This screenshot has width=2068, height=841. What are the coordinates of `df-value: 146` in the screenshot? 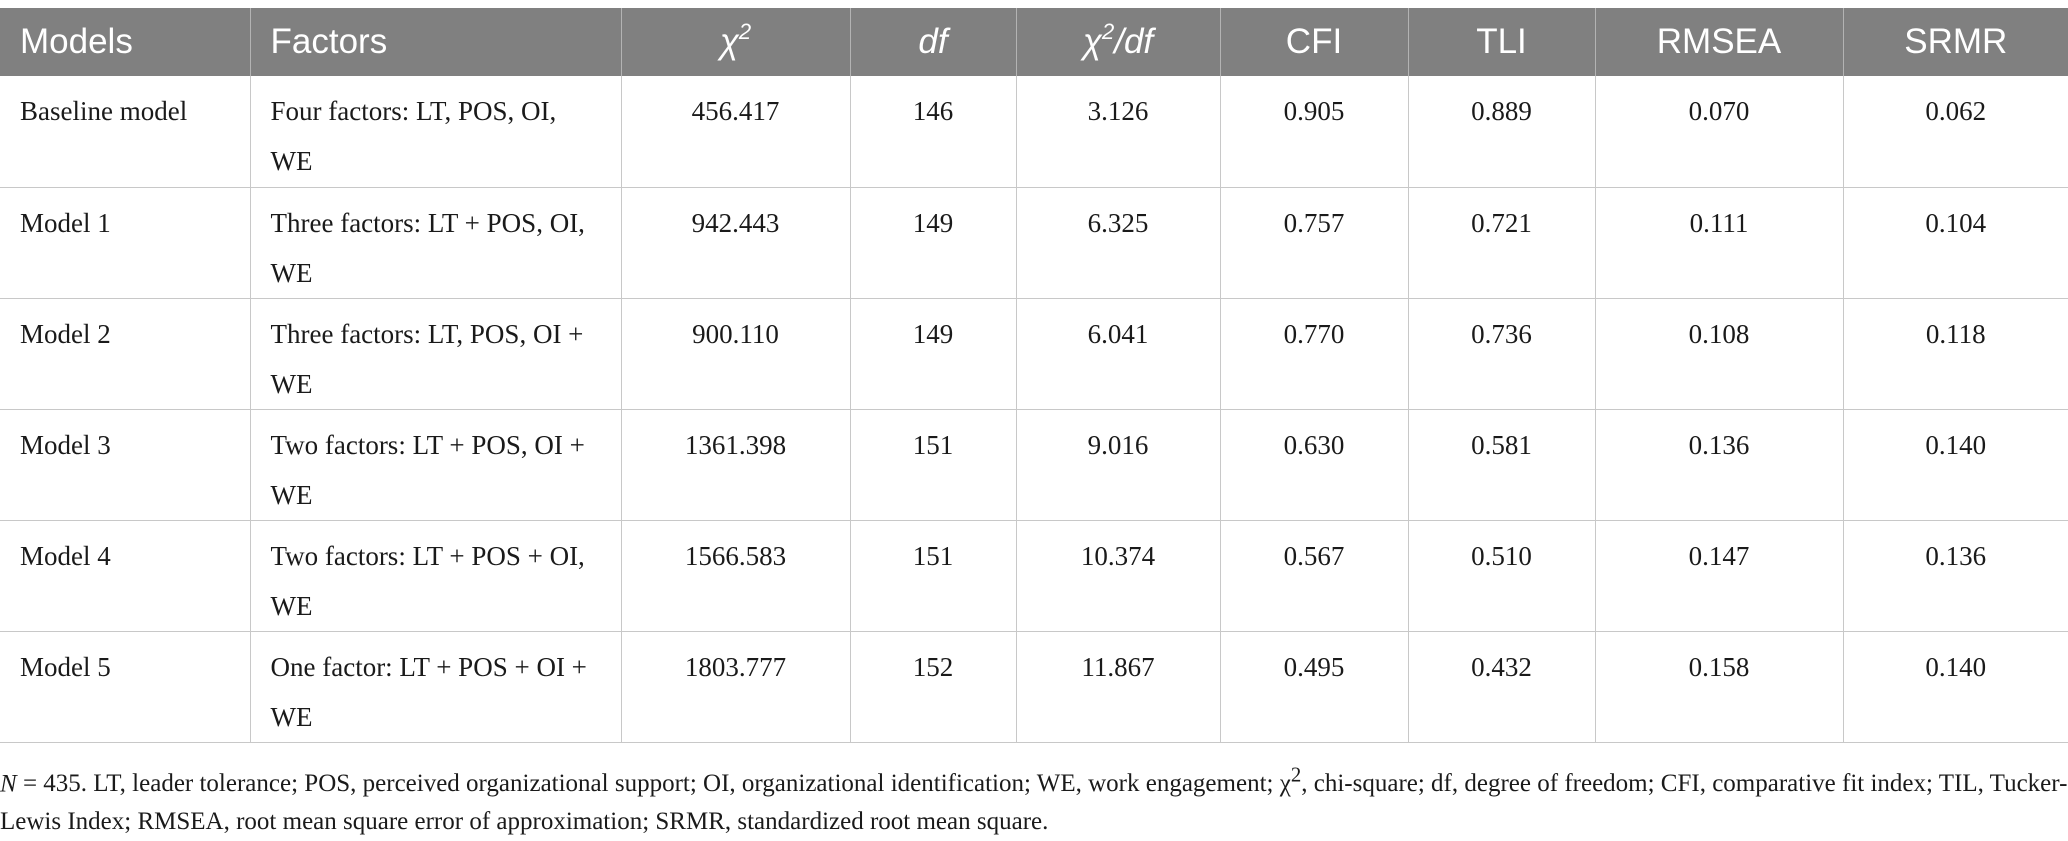 It's located at (932, 132).